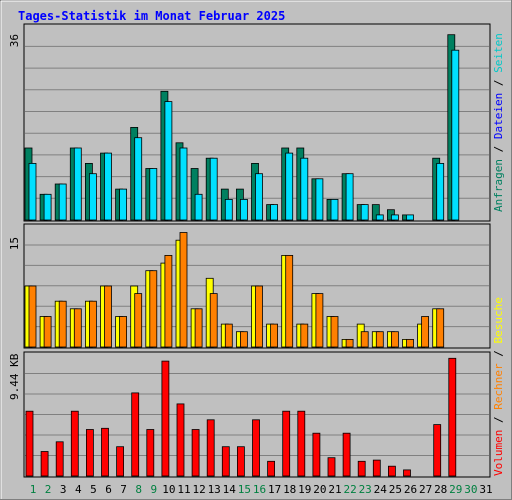  Describe the element at coordinates (498, 122) in the screenshot. I see `legend-hits: Anfragen / Dateien / Seiten` at that location.